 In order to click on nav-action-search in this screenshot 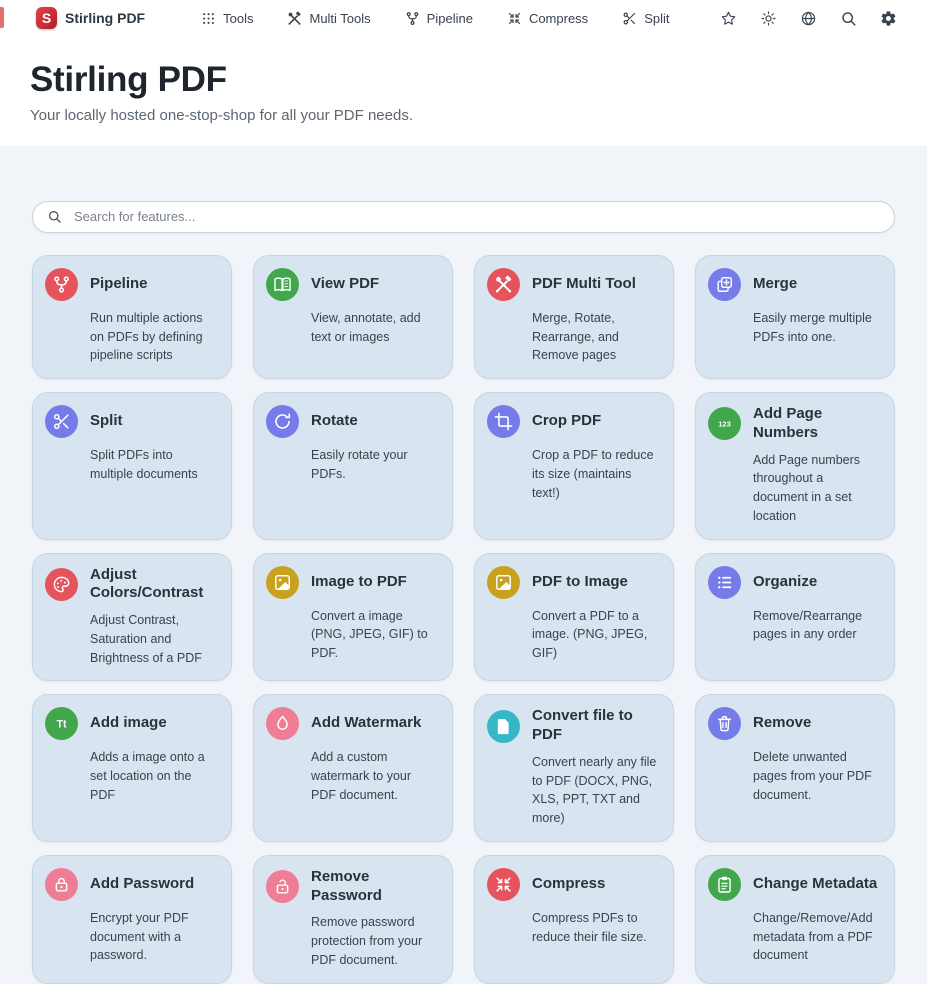, I will do `click(848, 18)`.